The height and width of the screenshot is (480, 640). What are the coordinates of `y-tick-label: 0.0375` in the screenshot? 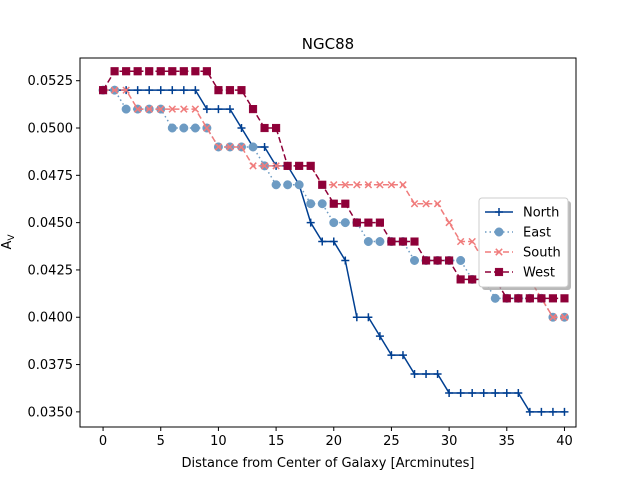 It's located at (51, 365).